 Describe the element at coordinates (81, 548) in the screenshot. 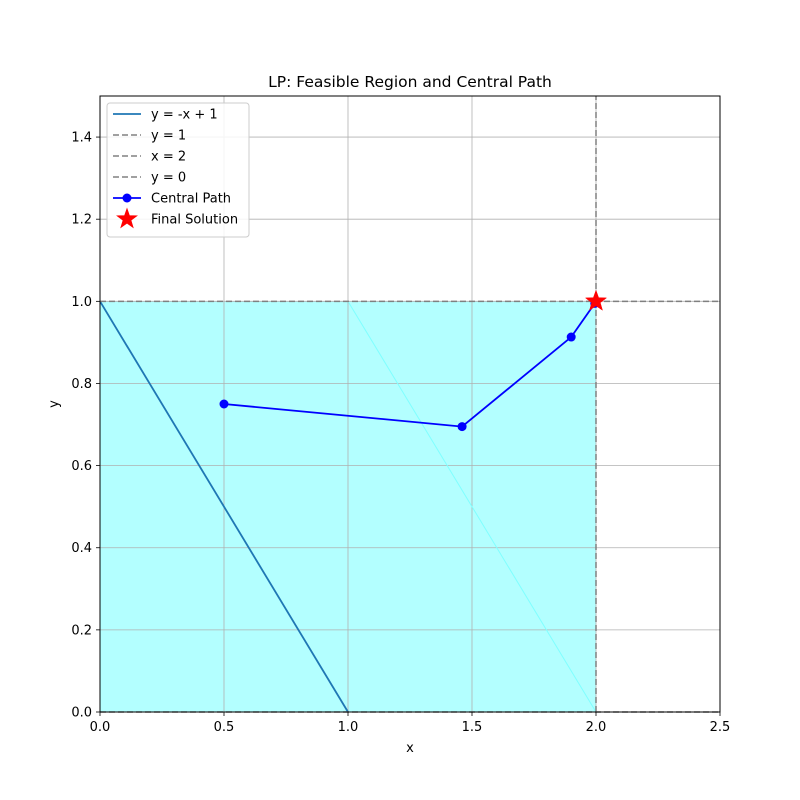

I see `y-tick-label: 0.4` at that location.